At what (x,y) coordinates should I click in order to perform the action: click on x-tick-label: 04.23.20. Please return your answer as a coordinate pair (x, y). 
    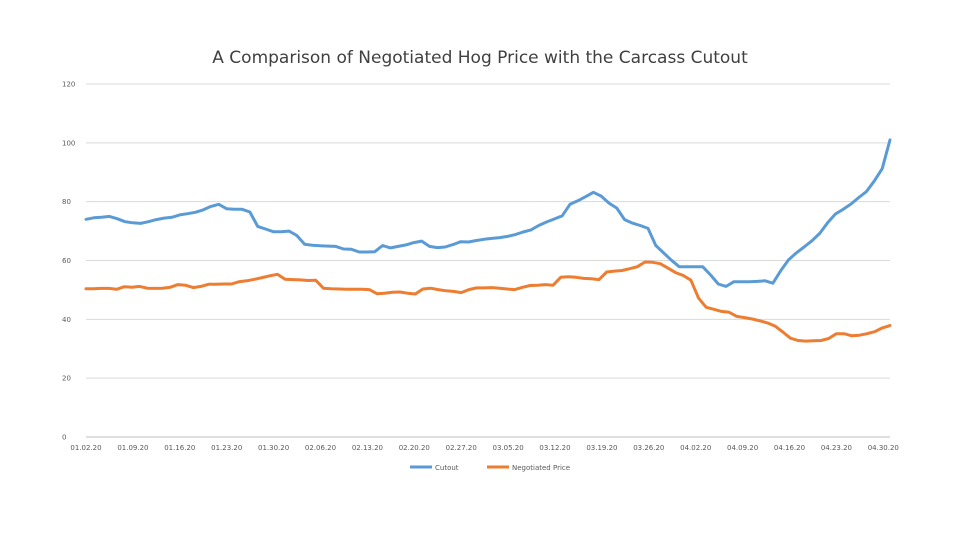
    Looking at the image, I should click on (836, 448).